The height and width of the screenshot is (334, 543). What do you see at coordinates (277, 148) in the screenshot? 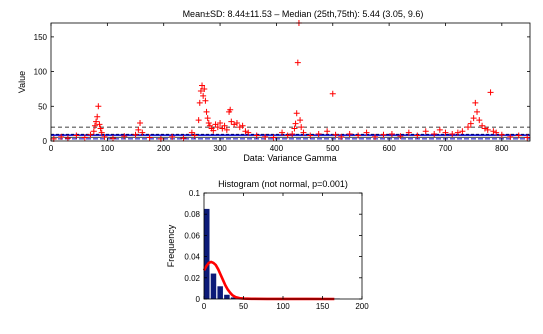
I see `x-tick-label: 400` at bounding box center [277, 148].